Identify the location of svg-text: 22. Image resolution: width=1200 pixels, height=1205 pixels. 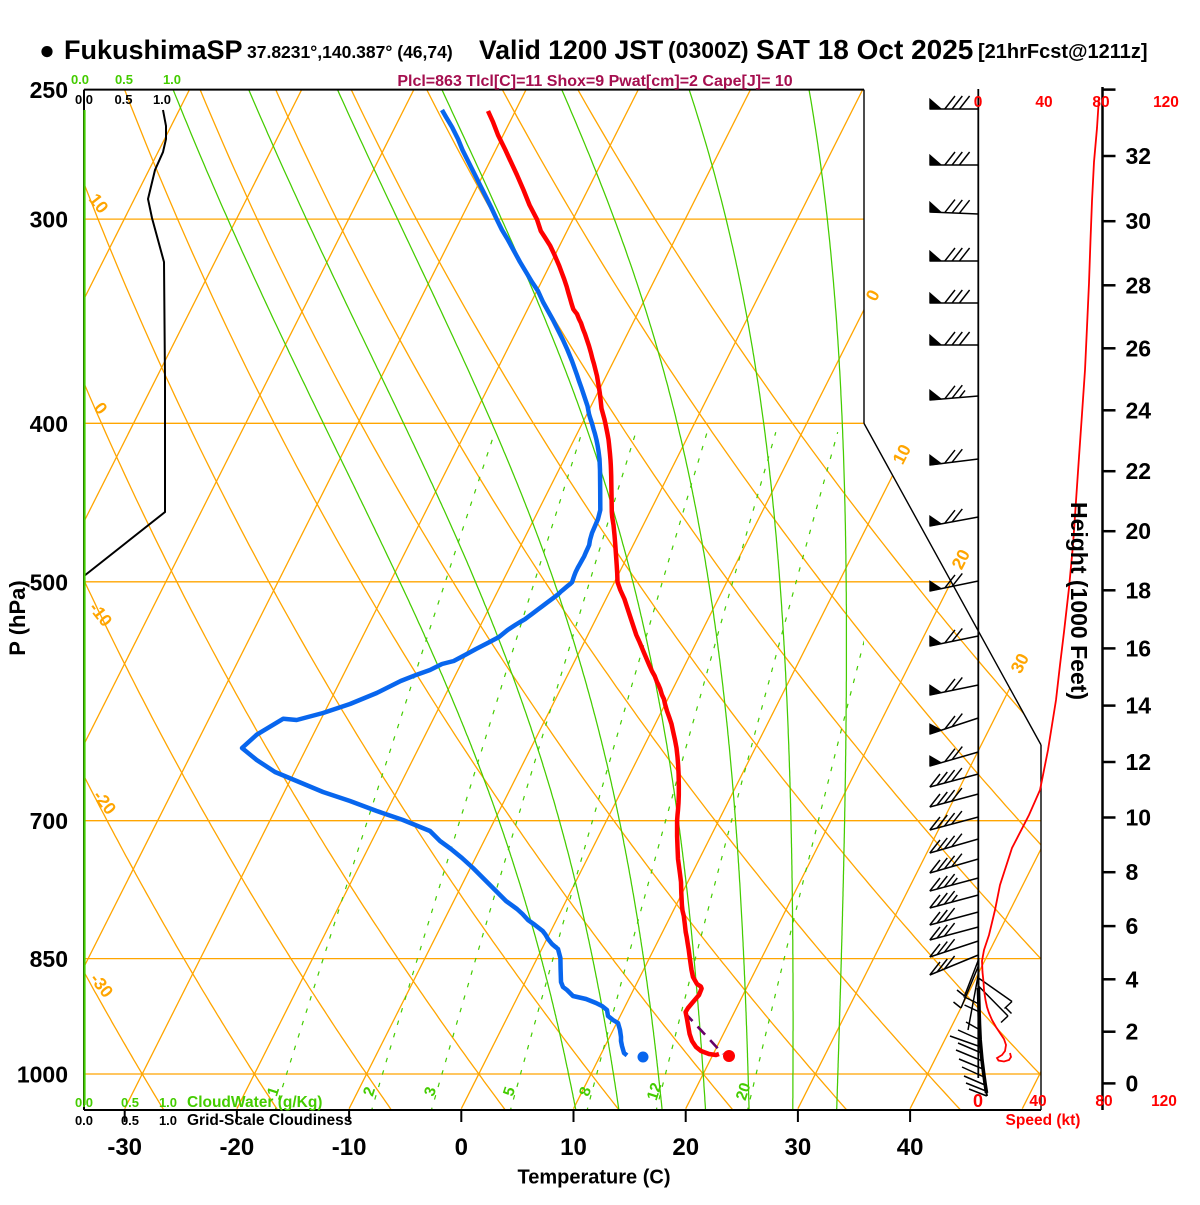
(1139, 471).